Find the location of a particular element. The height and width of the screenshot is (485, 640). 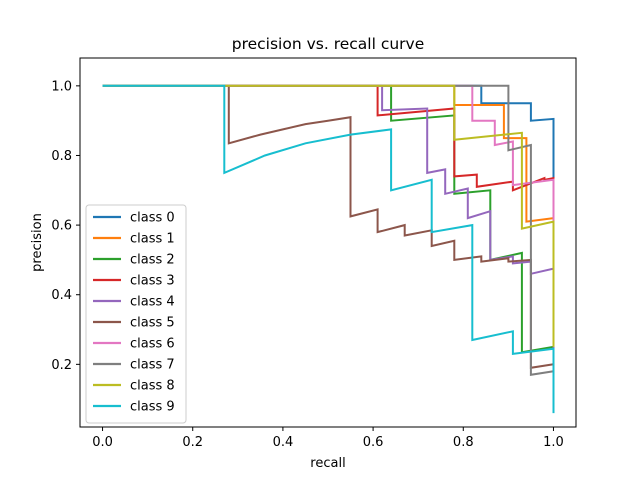

x-tick-label: 0.0 is located at coordinates (102, 442).